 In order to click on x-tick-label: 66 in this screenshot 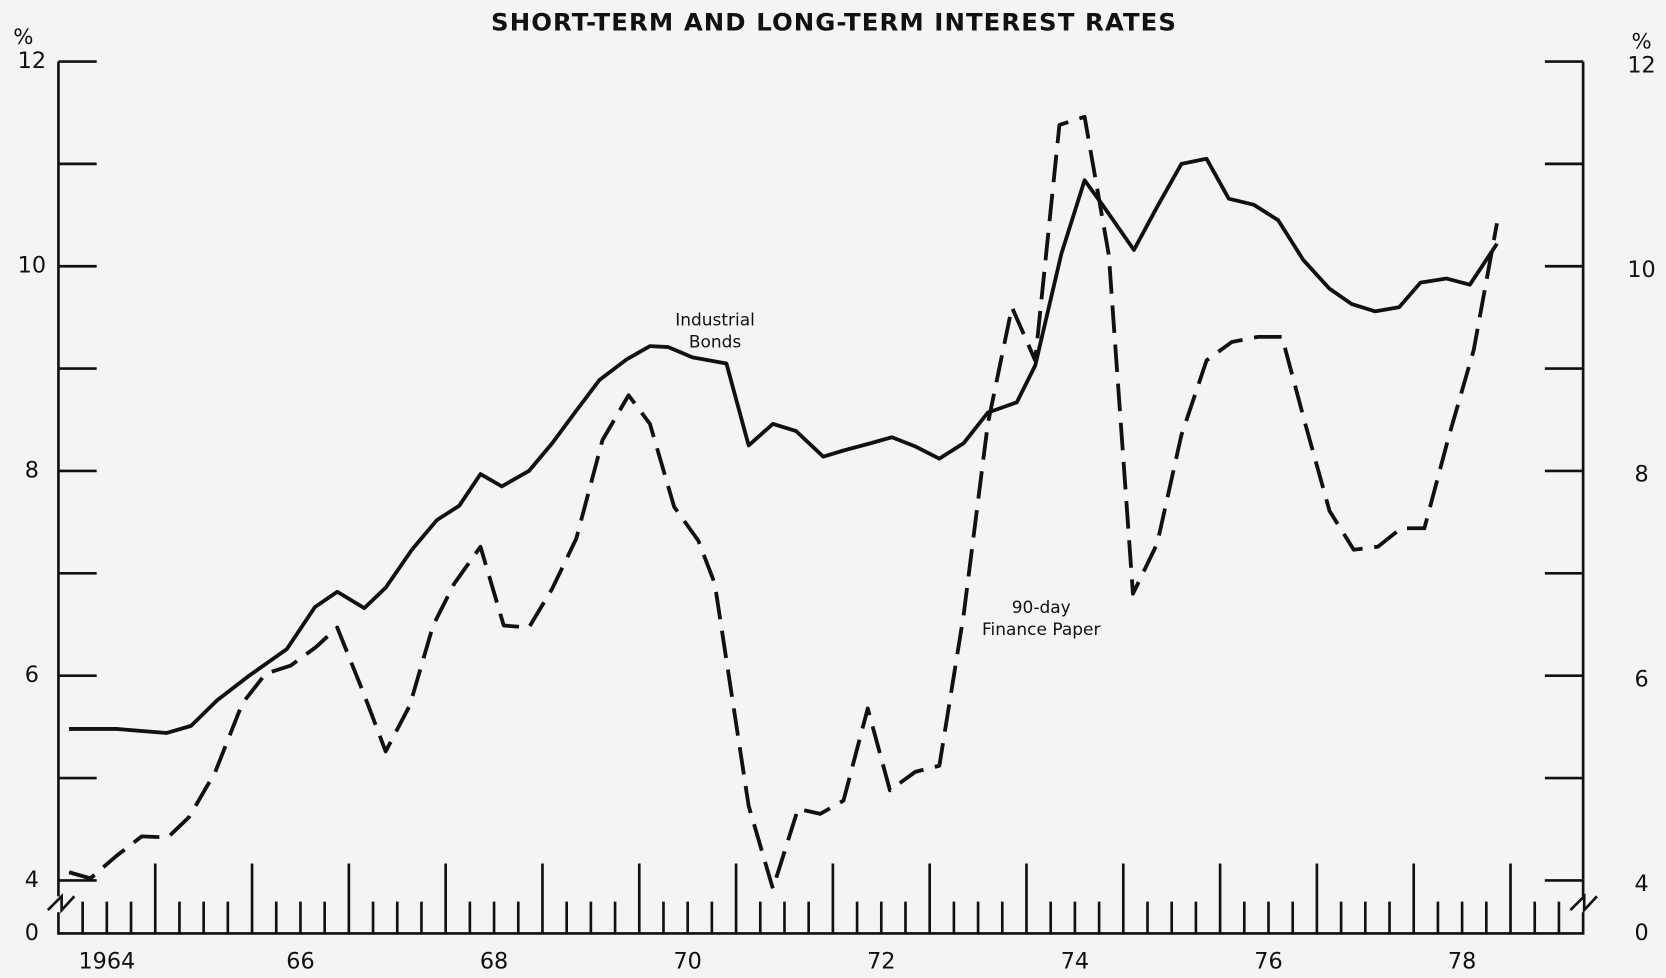, I will do `click(300, 962)`.